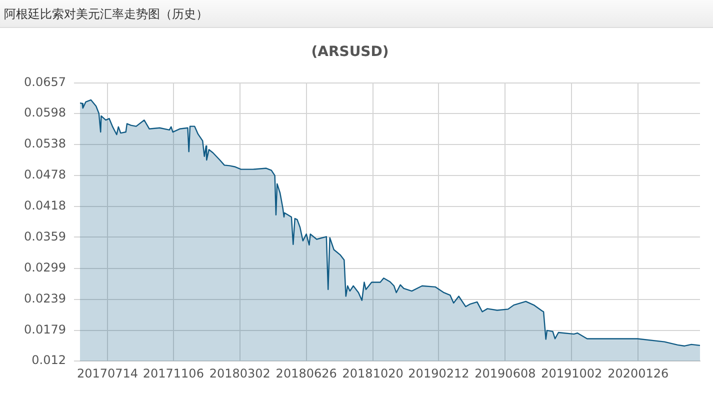 This screenshot has height=393, width=713. Describe the element at coordinates (571, 373) in the screenshot. I see `x-tick-label: 20191002` at that location.